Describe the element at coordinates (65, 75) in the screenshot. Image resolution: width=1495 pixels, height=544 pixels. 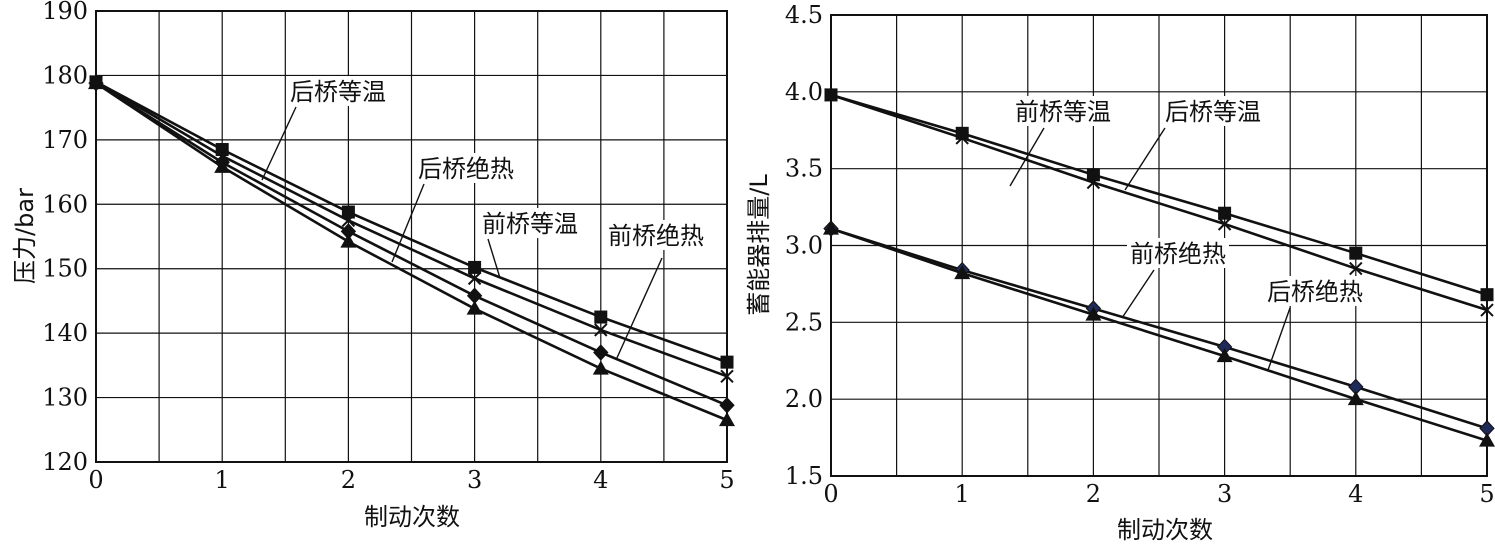
I see `y-tick-label: 180` at that location.